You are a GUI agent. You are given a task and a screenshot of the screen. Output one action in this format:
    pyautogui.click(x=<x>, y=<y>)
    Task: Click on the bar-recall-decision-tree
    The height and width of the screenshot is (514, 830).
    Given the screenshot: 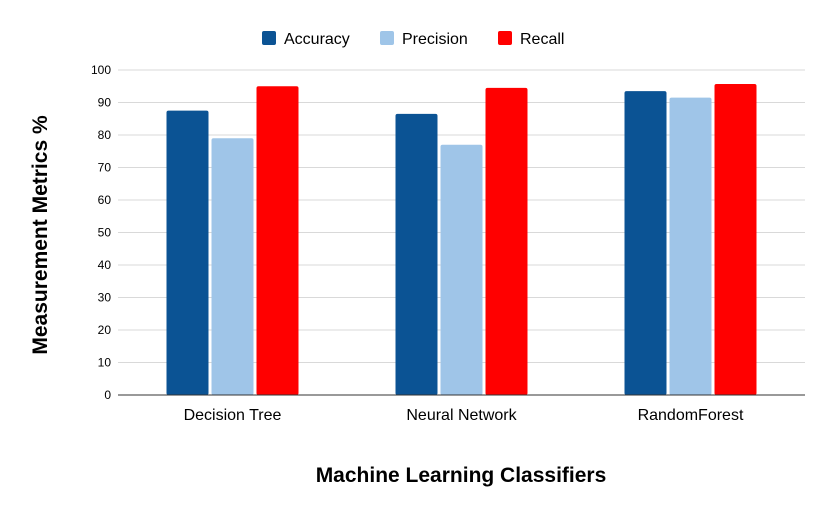 What is the action you would take?
    pyautogui.click(x=277, y=240)
    